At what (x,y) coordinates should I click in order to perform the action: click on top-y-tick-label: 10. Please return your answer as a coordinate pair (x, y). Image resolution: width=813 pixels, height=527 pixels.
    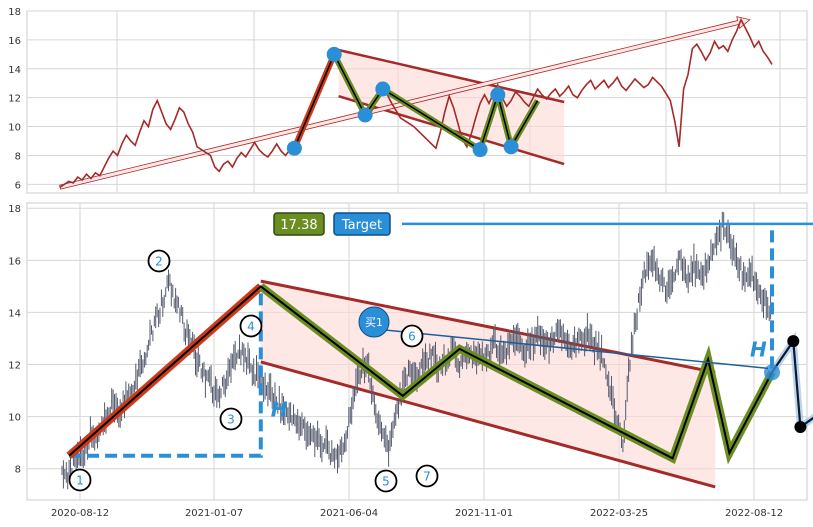
    Looking at the image, I should click on (14, 128).